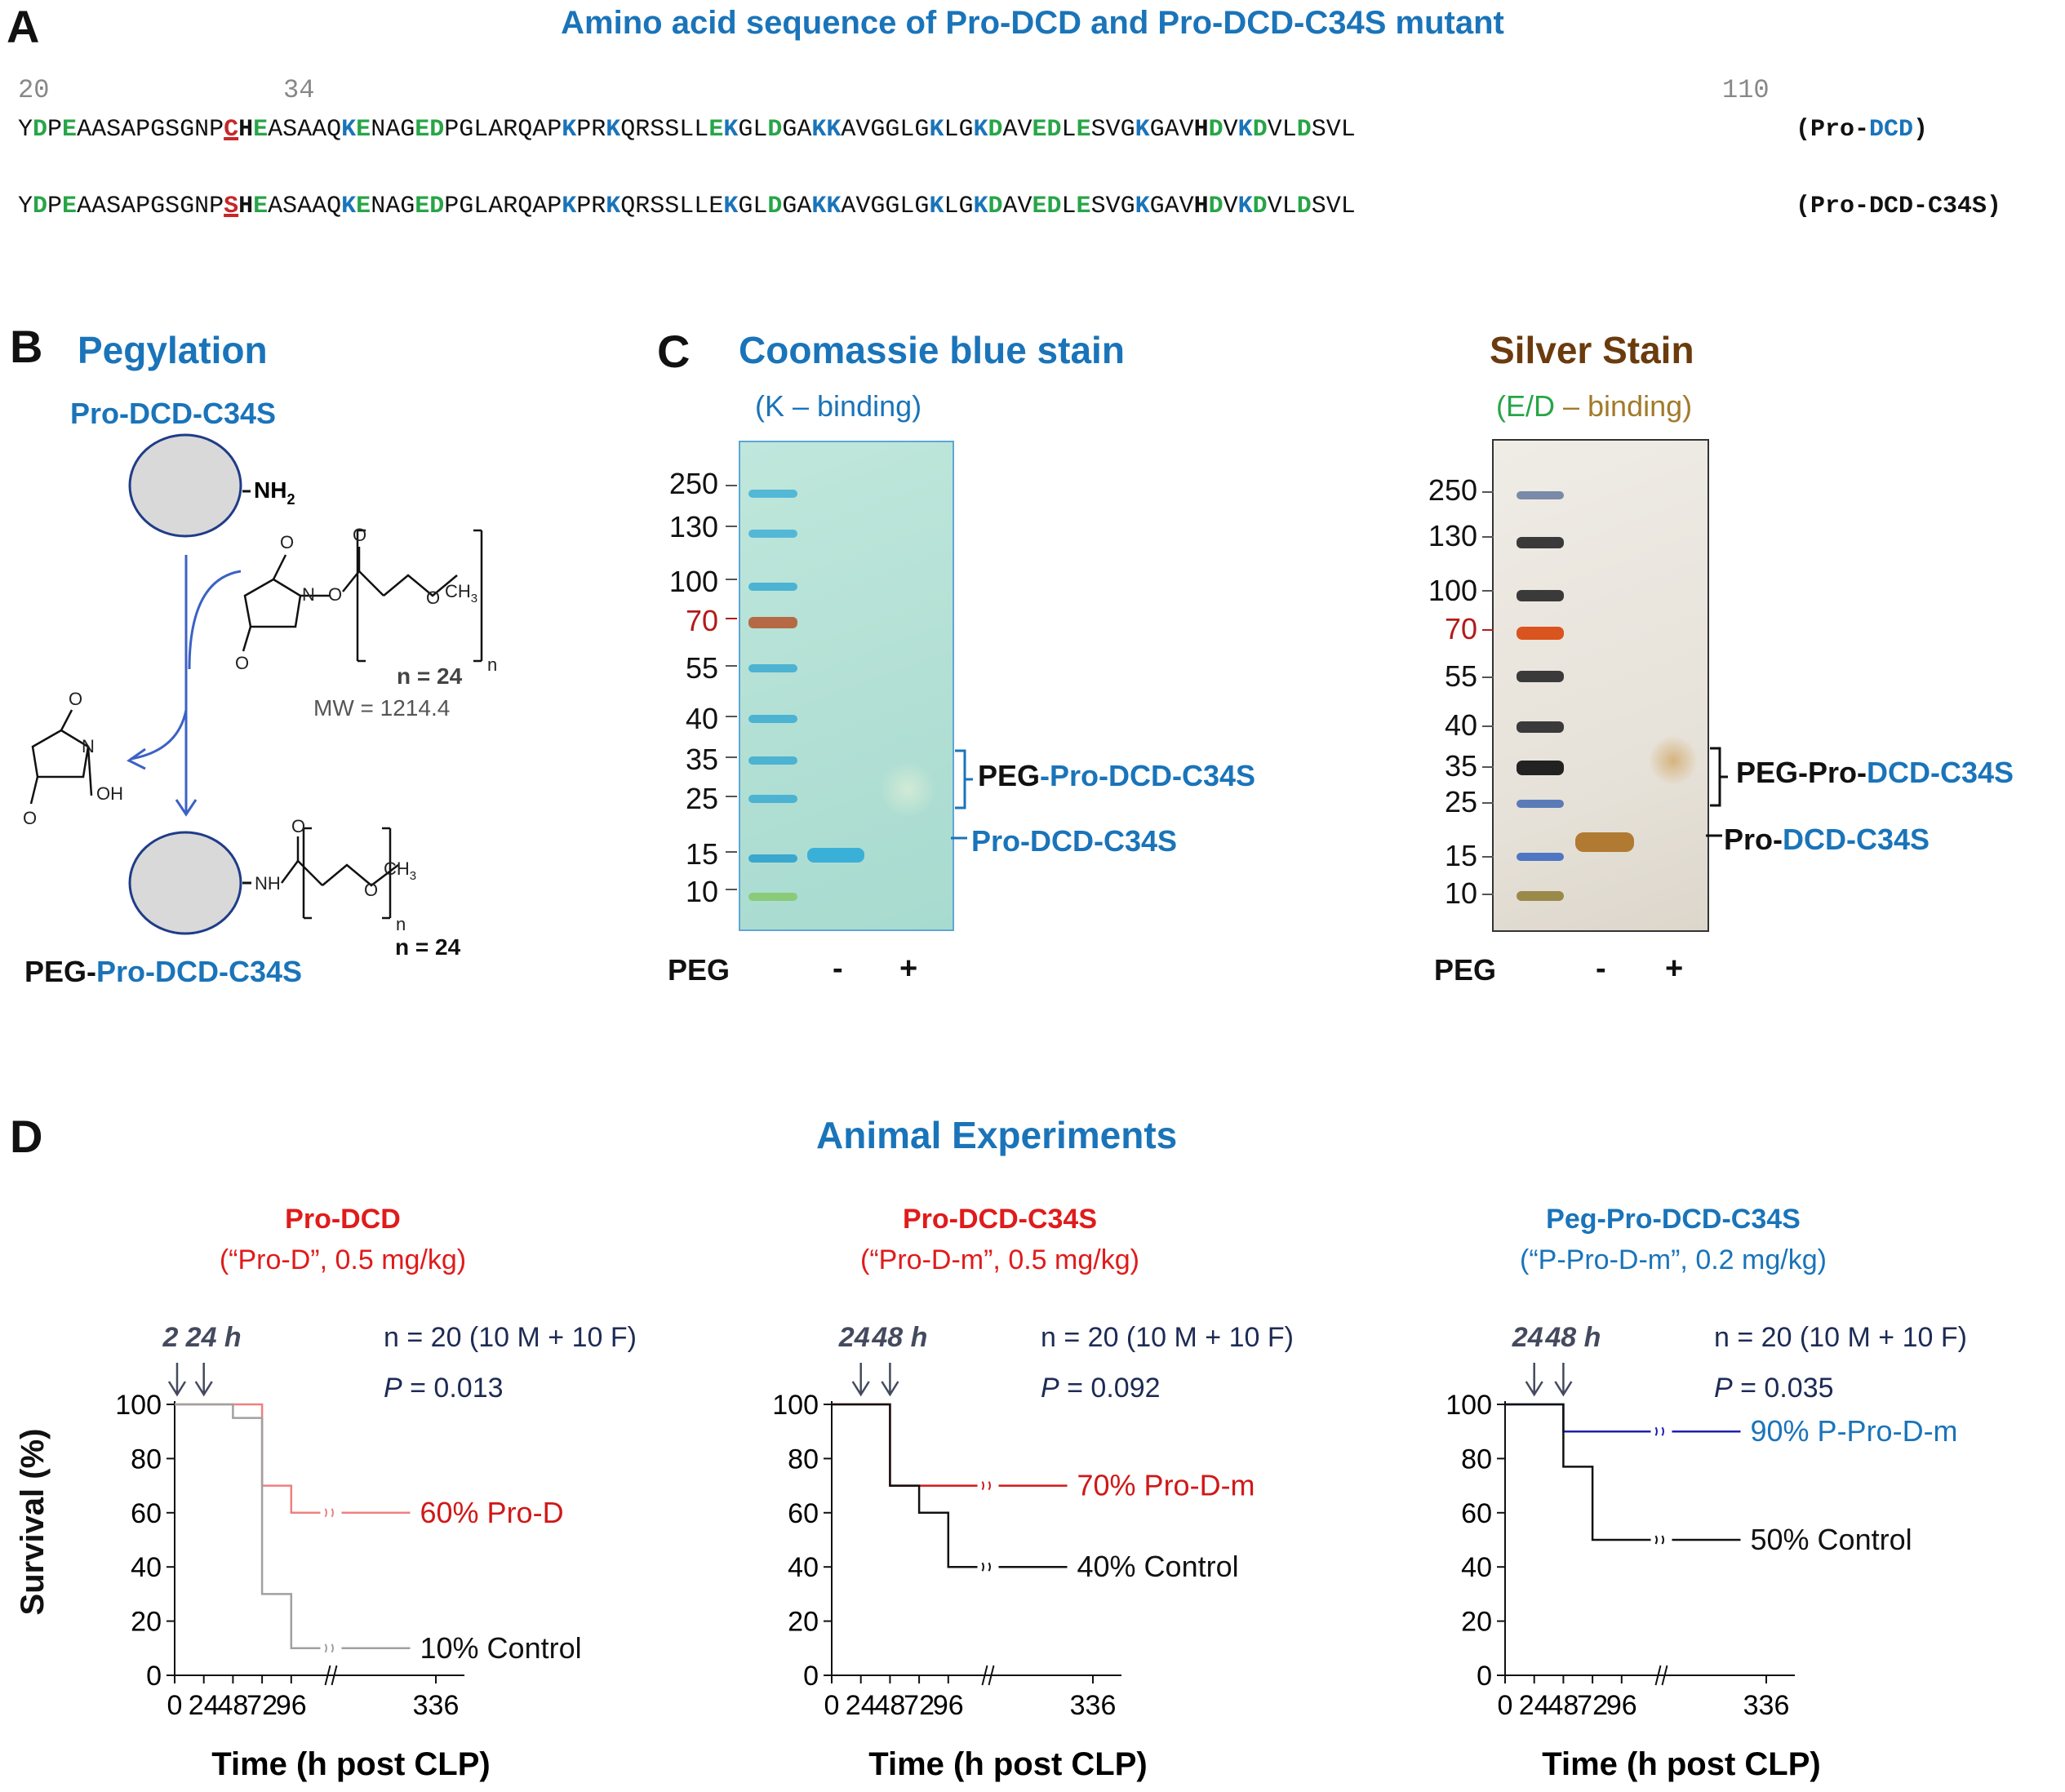 This screenshot has height=1792, width=2065. I want to click on dose-time-b: 48 h, so click(1572, 1338).